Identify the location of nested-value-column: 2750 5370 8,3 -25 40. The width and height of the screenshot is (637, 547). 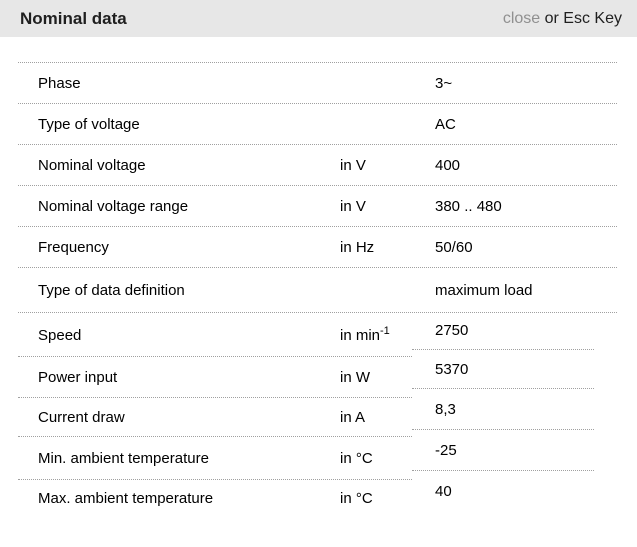
(503, 411).